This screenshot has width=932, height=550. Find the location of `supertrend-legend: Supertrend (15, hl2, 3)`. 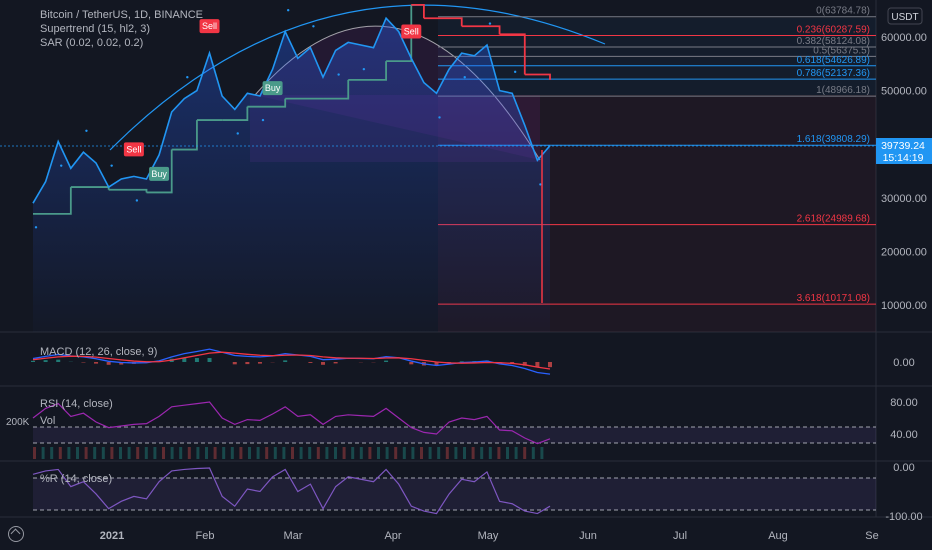

supertrend-legend: Supertrend (15, hl2, 3) is located at coordinates (95, 29).